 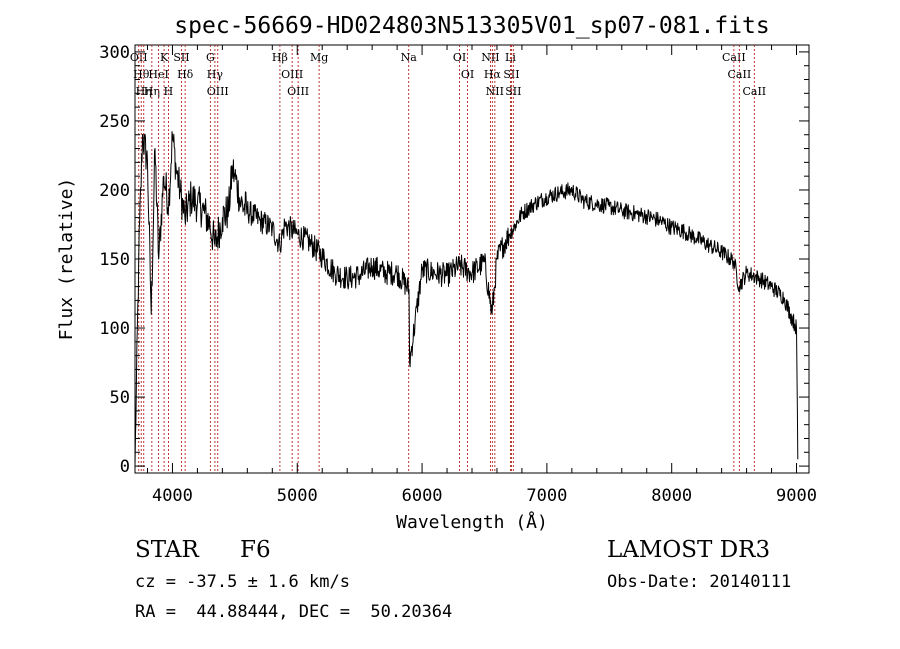 I want to click on subclass: F6, so click(x=255, y=550).